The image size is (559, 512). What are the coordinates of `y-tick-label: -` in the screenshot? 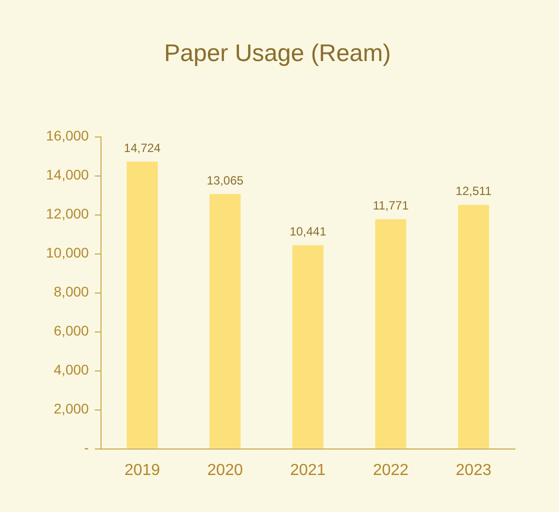 It's located at (87, 448).